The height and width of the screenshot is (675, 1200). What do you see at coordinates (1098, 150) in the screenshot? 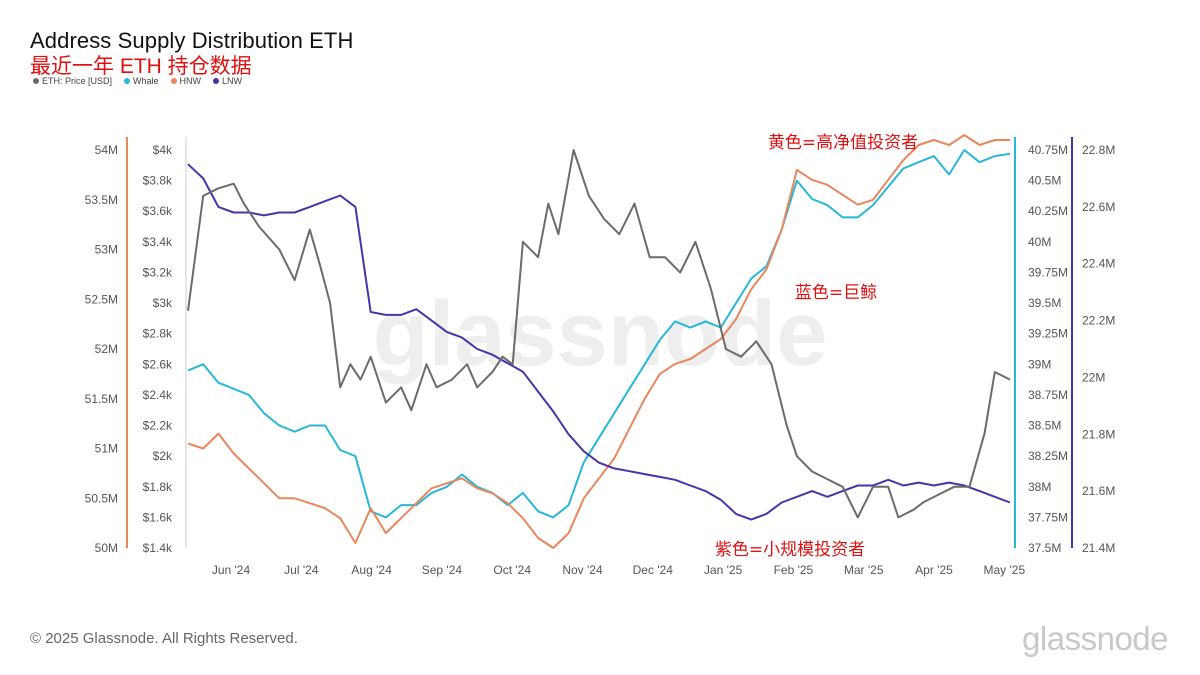
I see `lnw-tick-label: 22.8M` at bounding box center [1098, 150].